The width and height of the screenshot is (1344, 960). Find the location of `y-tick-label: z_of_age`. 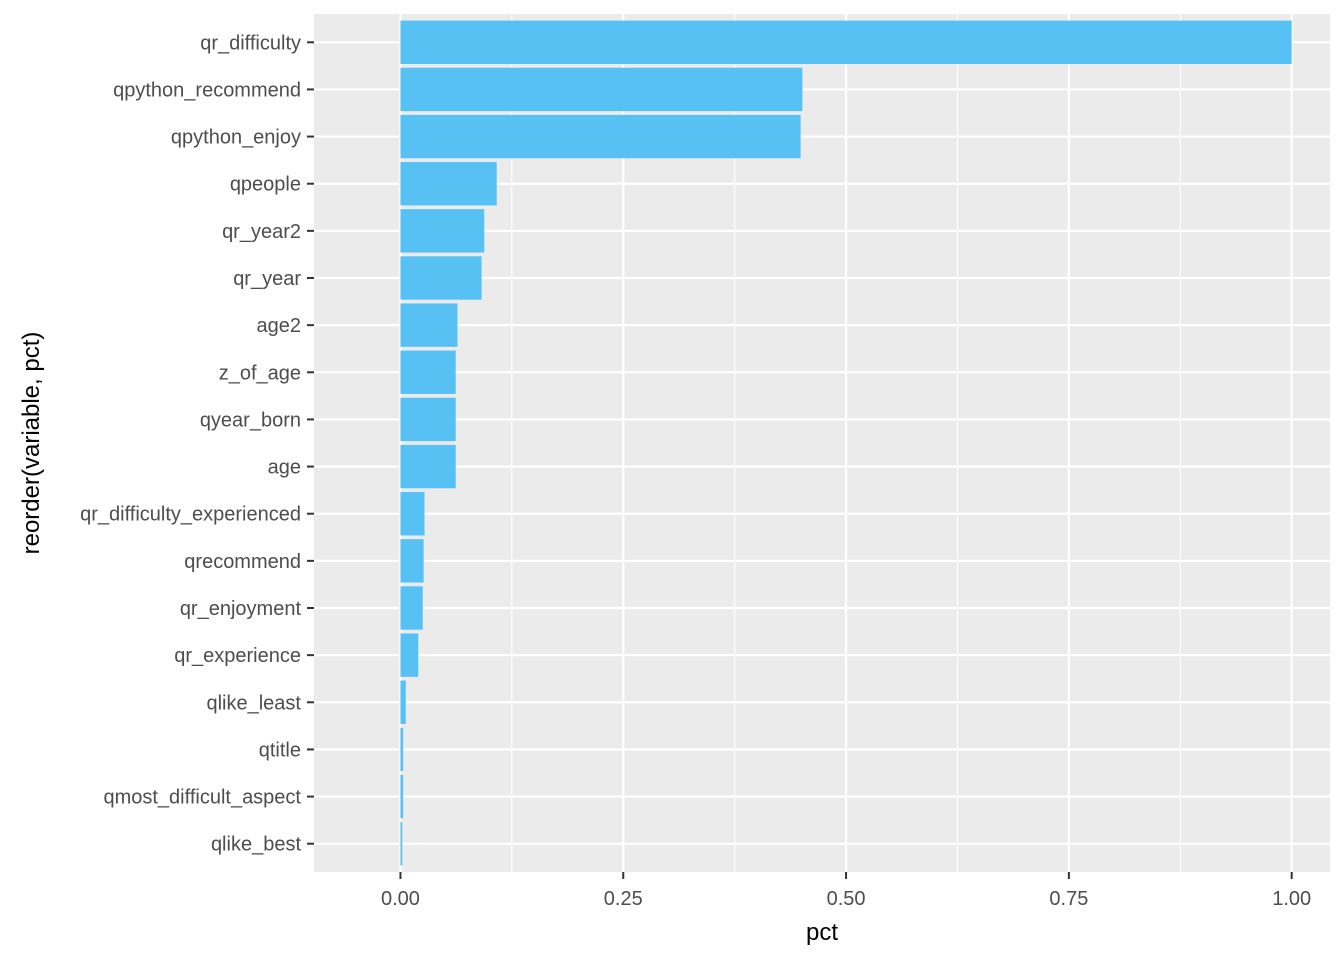

y-tick-label: z_of_age is located at coordinates (260, 373).